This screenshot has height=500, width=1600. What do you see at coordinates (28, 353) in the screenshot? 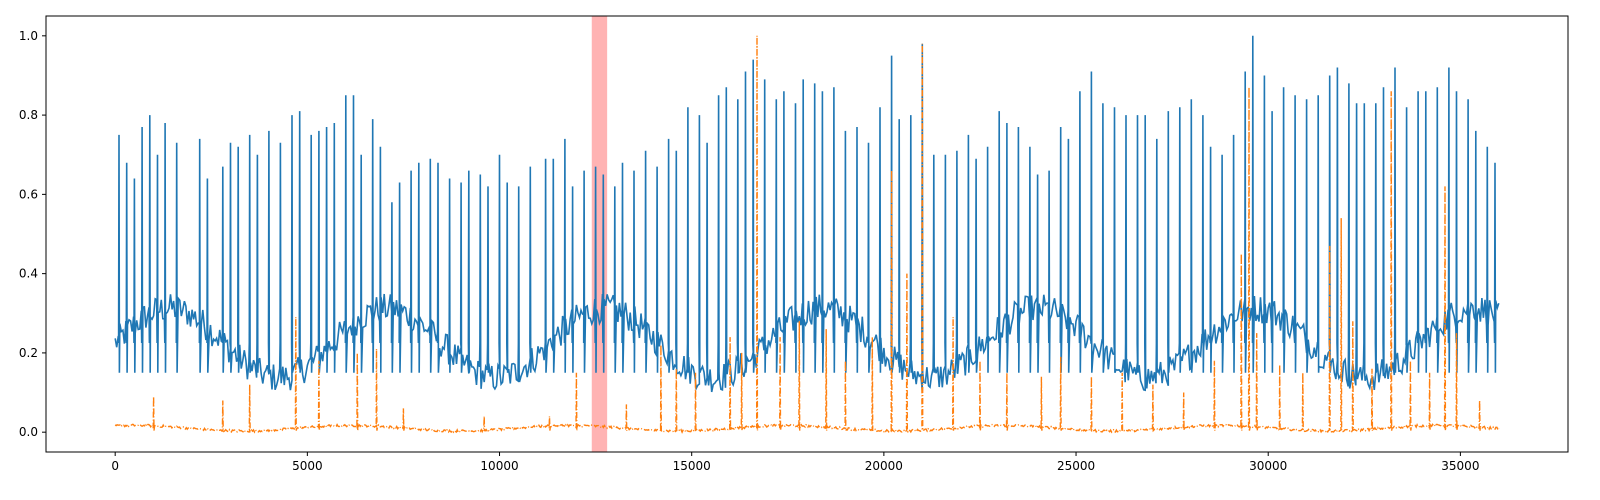
I see `y-tick-label: 0.2` at bounding box center [28, 353].